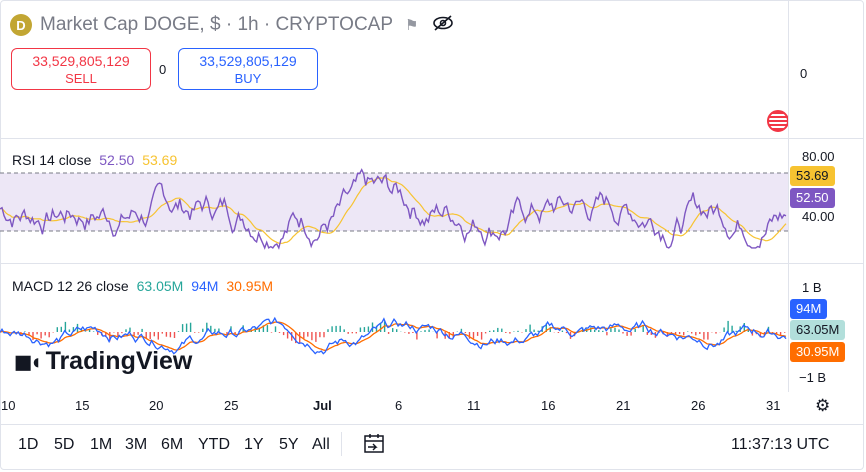  I want to click on clock-utc: 11:37:13 UTC, so click(780, 444).